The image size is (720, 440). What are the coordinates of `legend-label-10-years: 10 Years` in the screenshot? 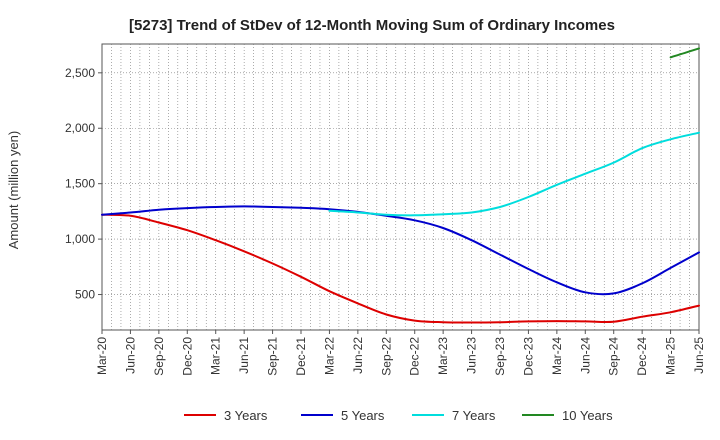 It's located at (587, 415).